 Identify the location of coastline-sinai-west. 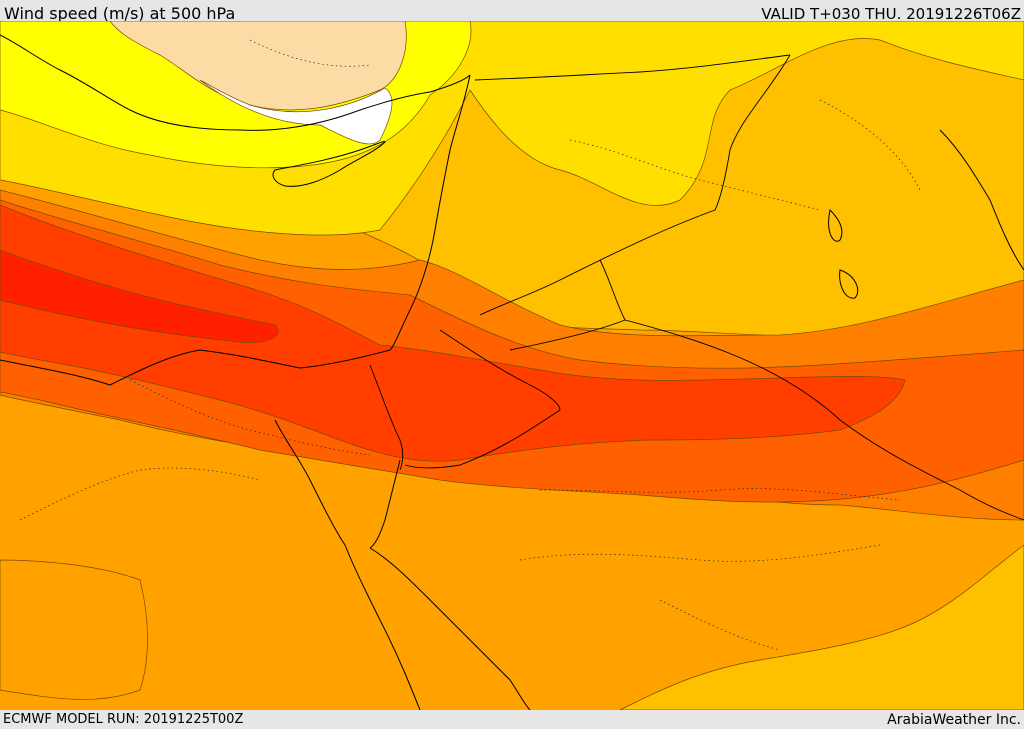
(347, 564).